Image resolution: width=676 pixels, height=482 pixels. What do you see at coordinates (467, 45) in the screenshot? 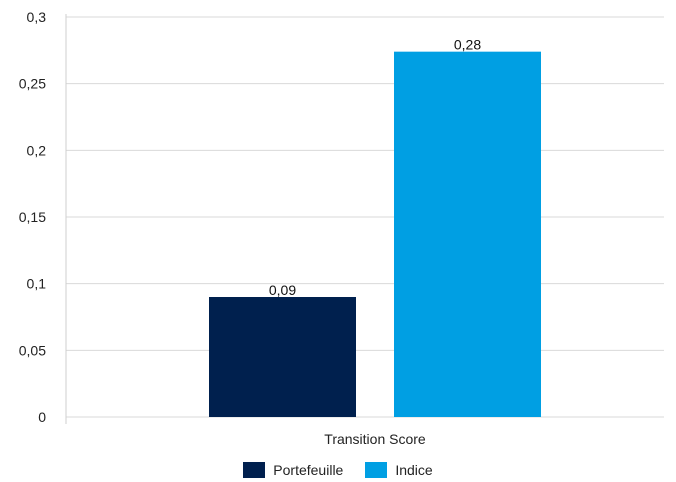
I see `data-label-indice: 0,28` at bounding box center [467, 45].